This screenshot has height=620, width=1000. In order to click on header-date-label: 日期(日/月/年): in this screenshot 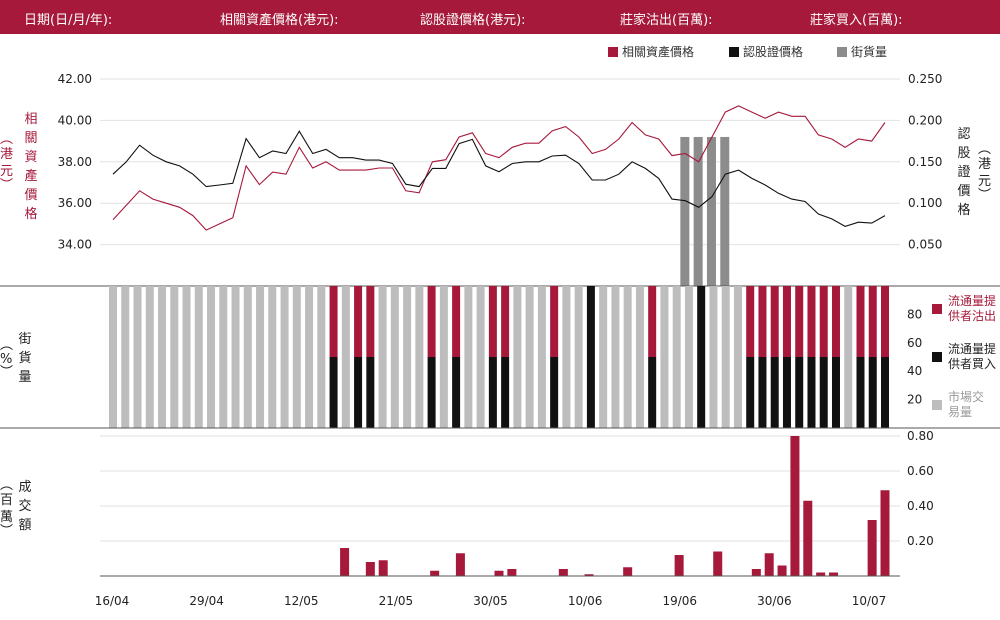, I will do `click(68, 20)`.